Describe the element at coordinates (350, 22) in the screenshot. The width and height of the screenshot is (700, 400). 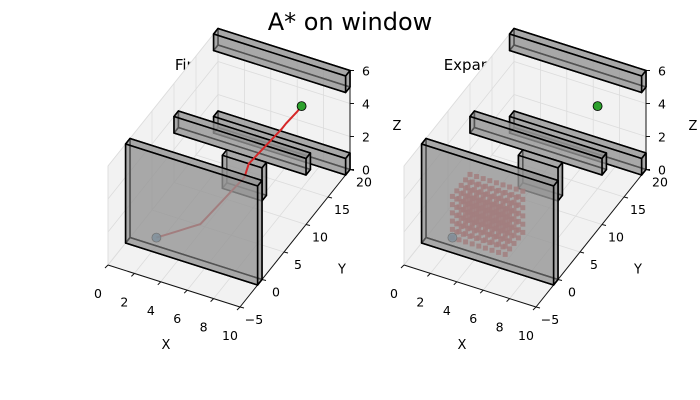
I see `figure-title: A* on window` at that location.